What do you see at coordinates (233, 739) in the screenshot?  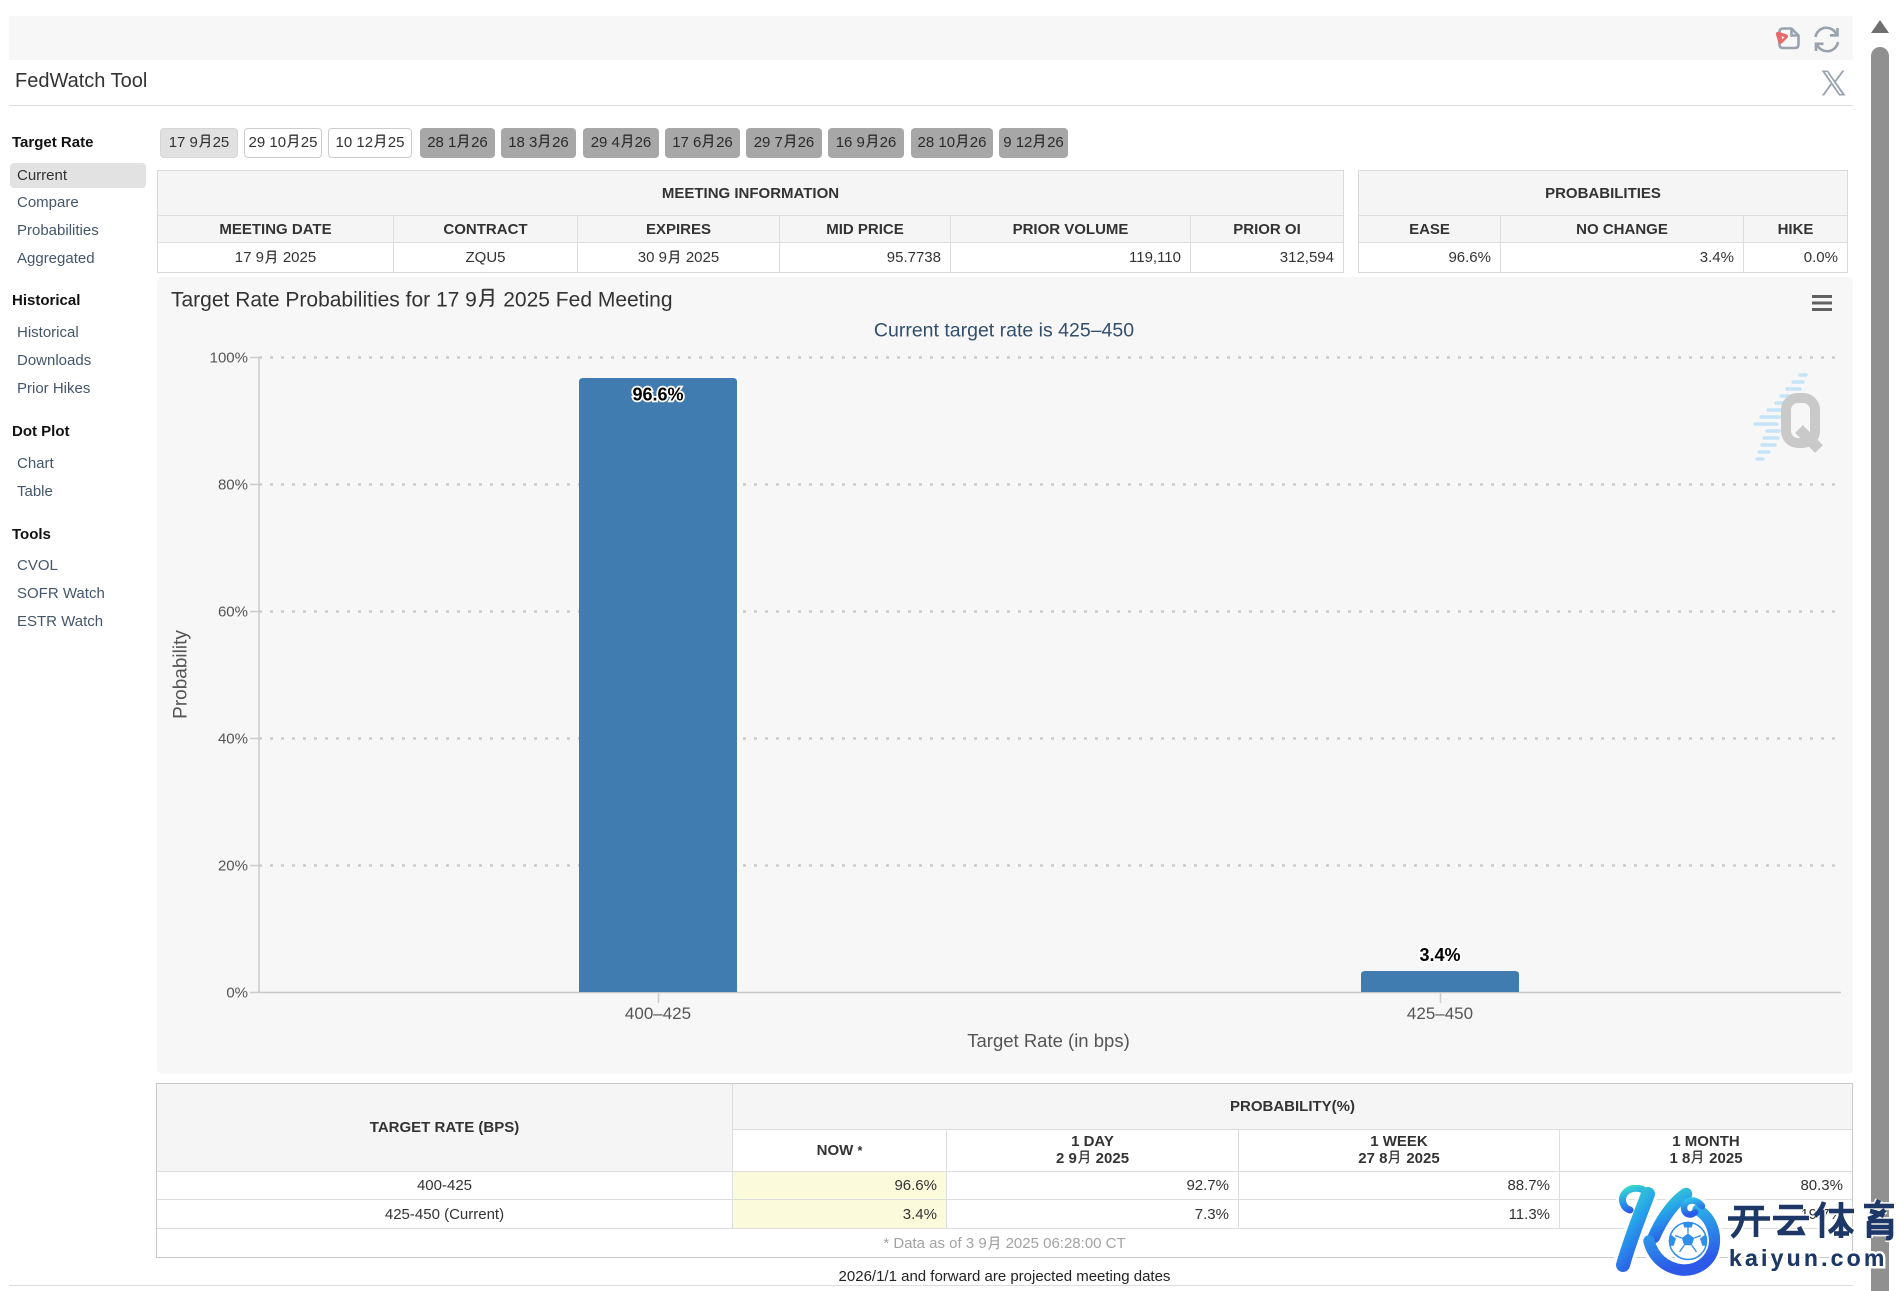 I see `svg-text: 40%` at bounding box center [233, 739].